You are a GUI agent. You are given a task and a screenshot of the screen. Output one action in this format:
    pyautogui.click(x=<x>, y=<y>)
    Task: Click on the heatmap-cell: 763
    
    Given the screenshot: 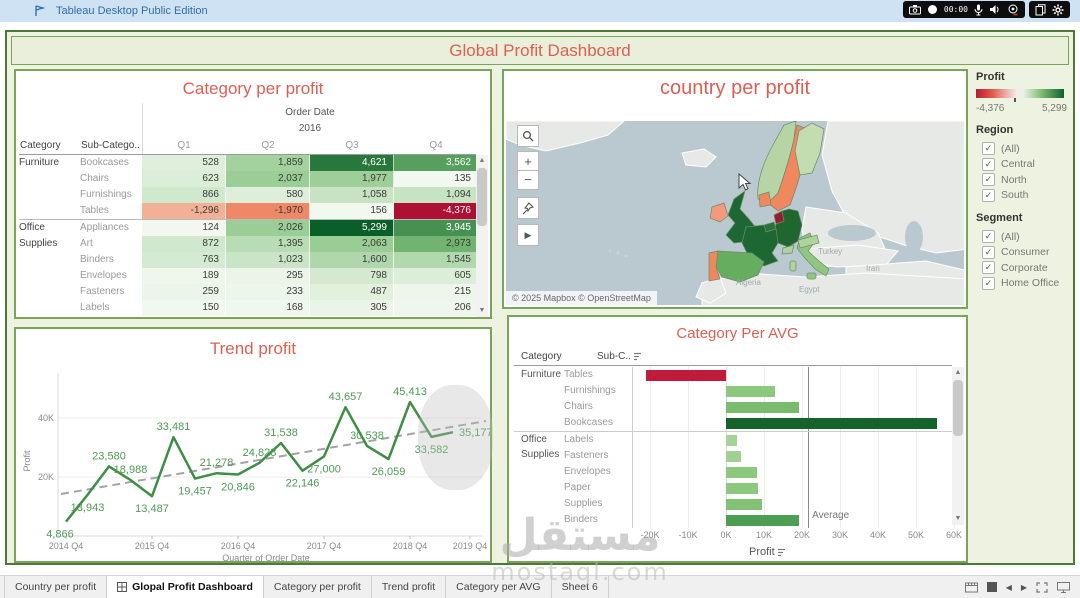 What is the action you would take?
    pyautogui.click(x=184, y=260)
    